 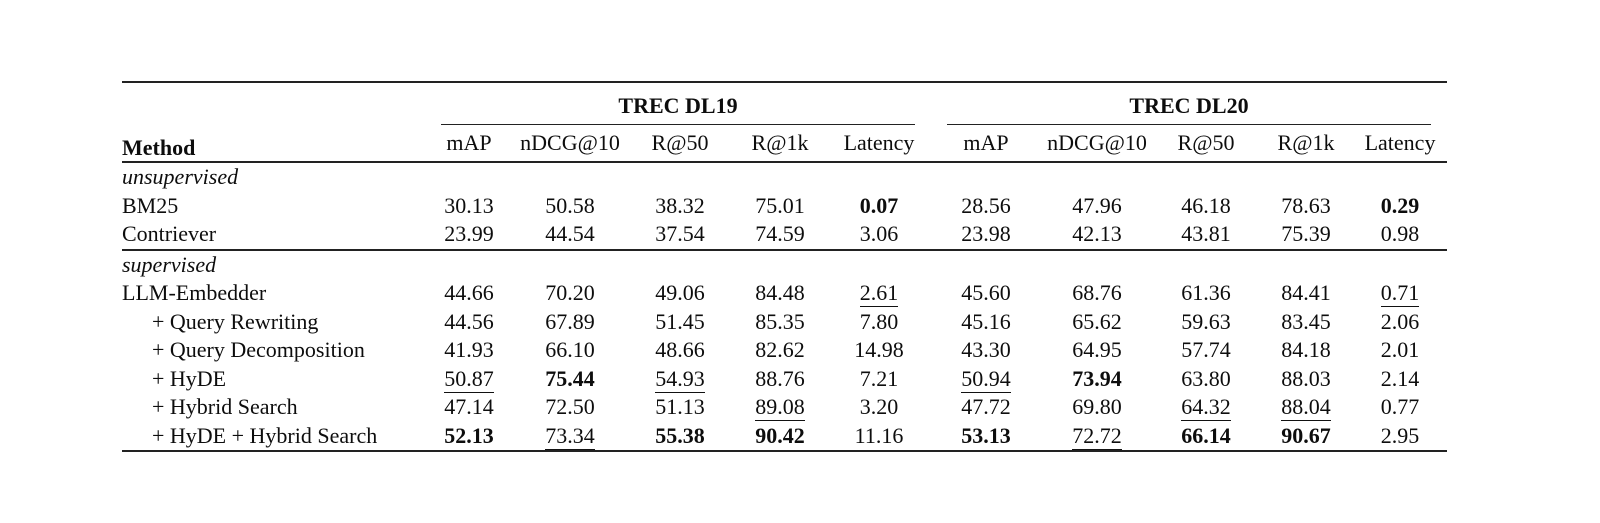 I want to click on metric-value: 2.14, so click(x=1400, y=378).